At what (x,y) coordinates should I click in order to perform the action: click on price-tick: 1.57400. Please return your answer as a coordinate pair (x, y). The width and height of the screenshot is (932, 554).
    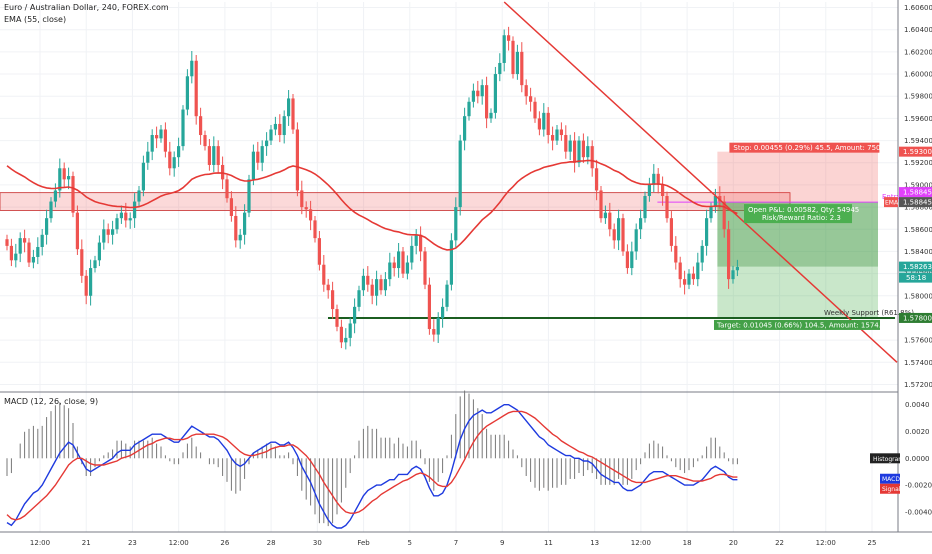
    Looking at the image, I should click on (918, 363).